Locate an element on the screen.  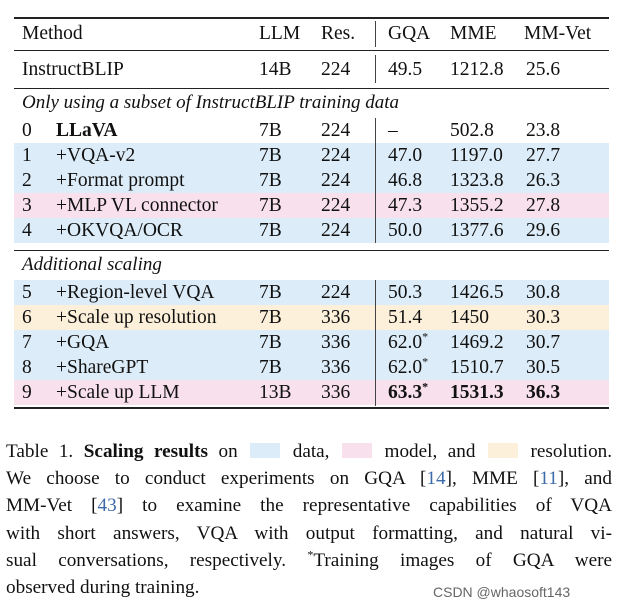
cell-mme: 1531.3 is located at coordinates (477, 392).